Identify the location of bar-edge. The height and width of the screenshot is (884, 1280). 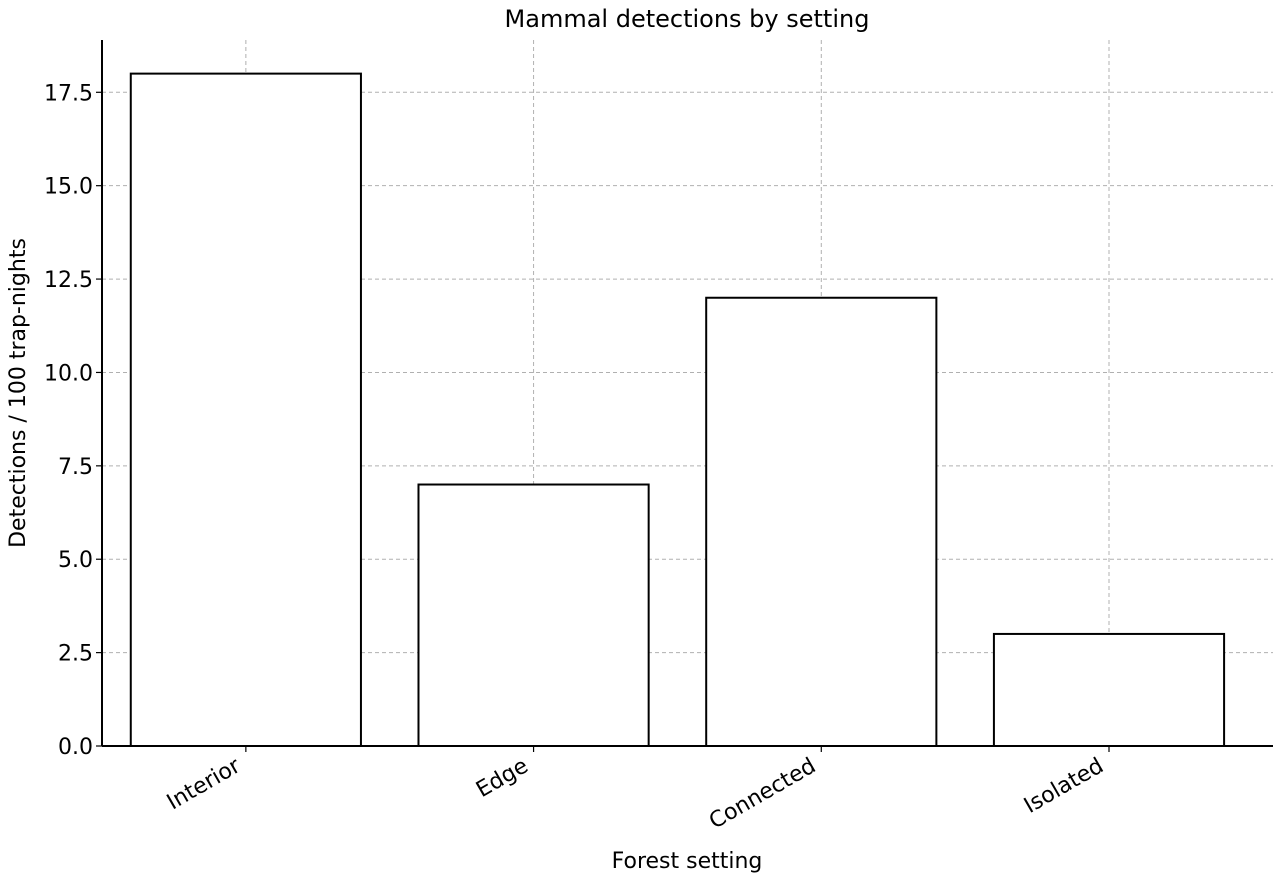
(533, 615).